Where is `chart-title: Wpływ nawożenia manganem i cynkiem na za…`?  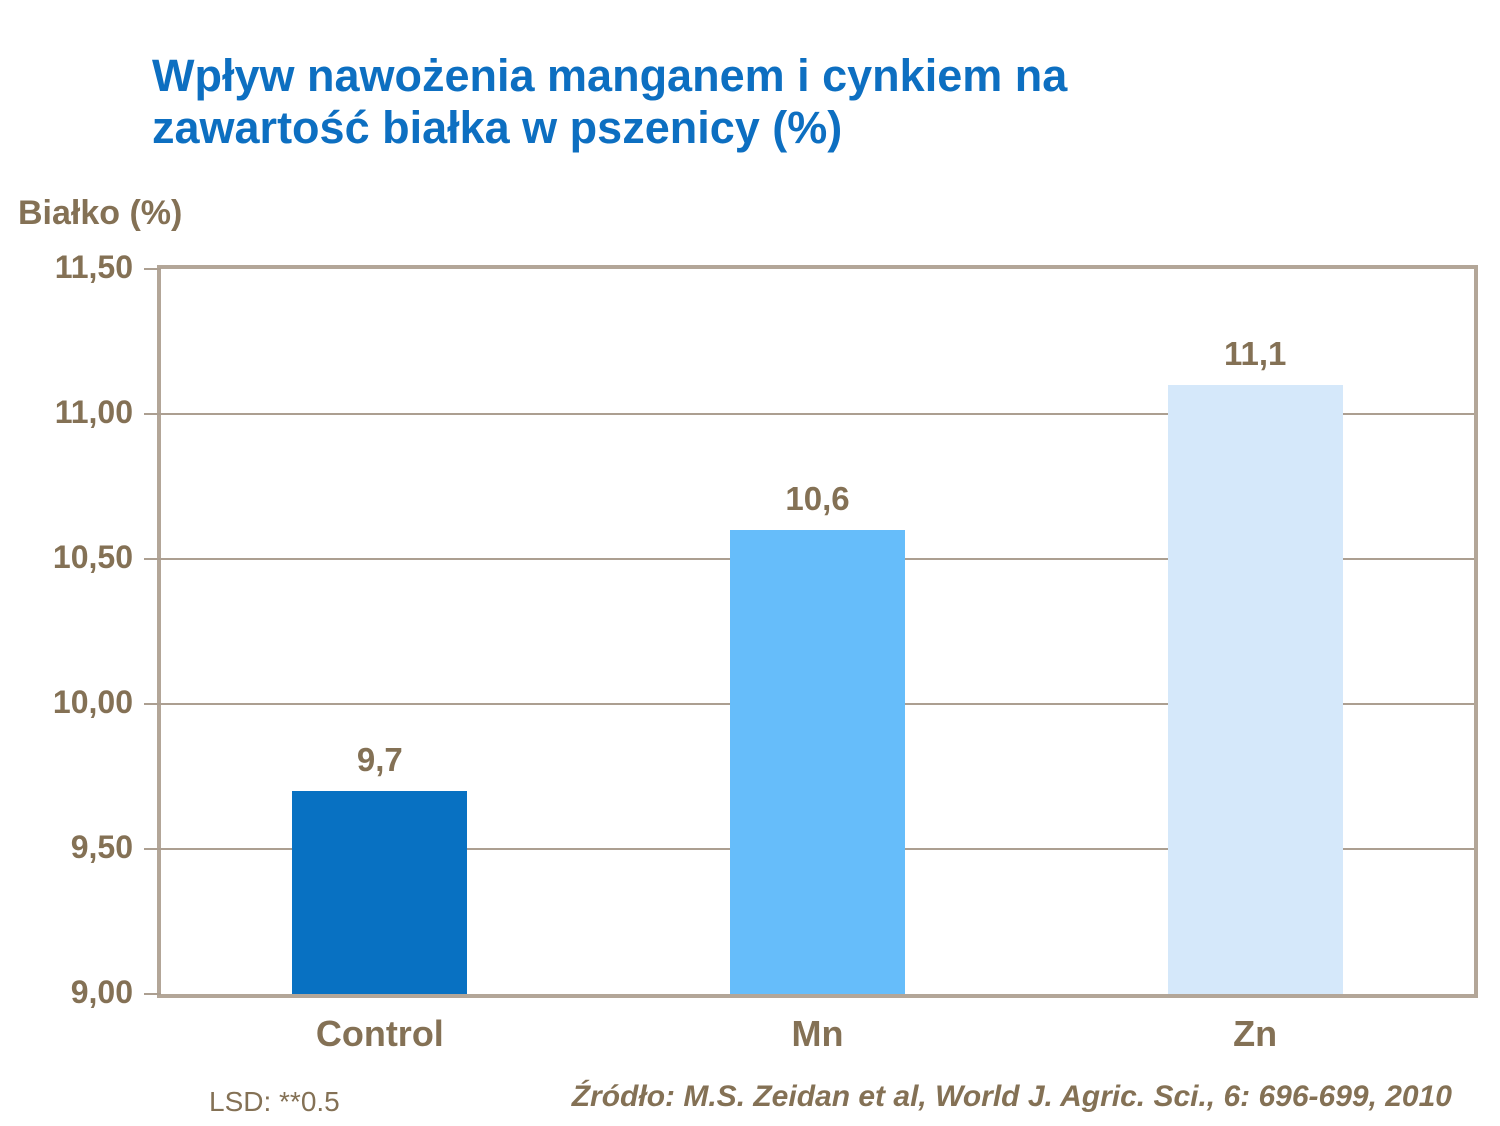
chart-title: Wpływ nawożenia manganem i cynkiem na za… is located at coordinates (777, 102).